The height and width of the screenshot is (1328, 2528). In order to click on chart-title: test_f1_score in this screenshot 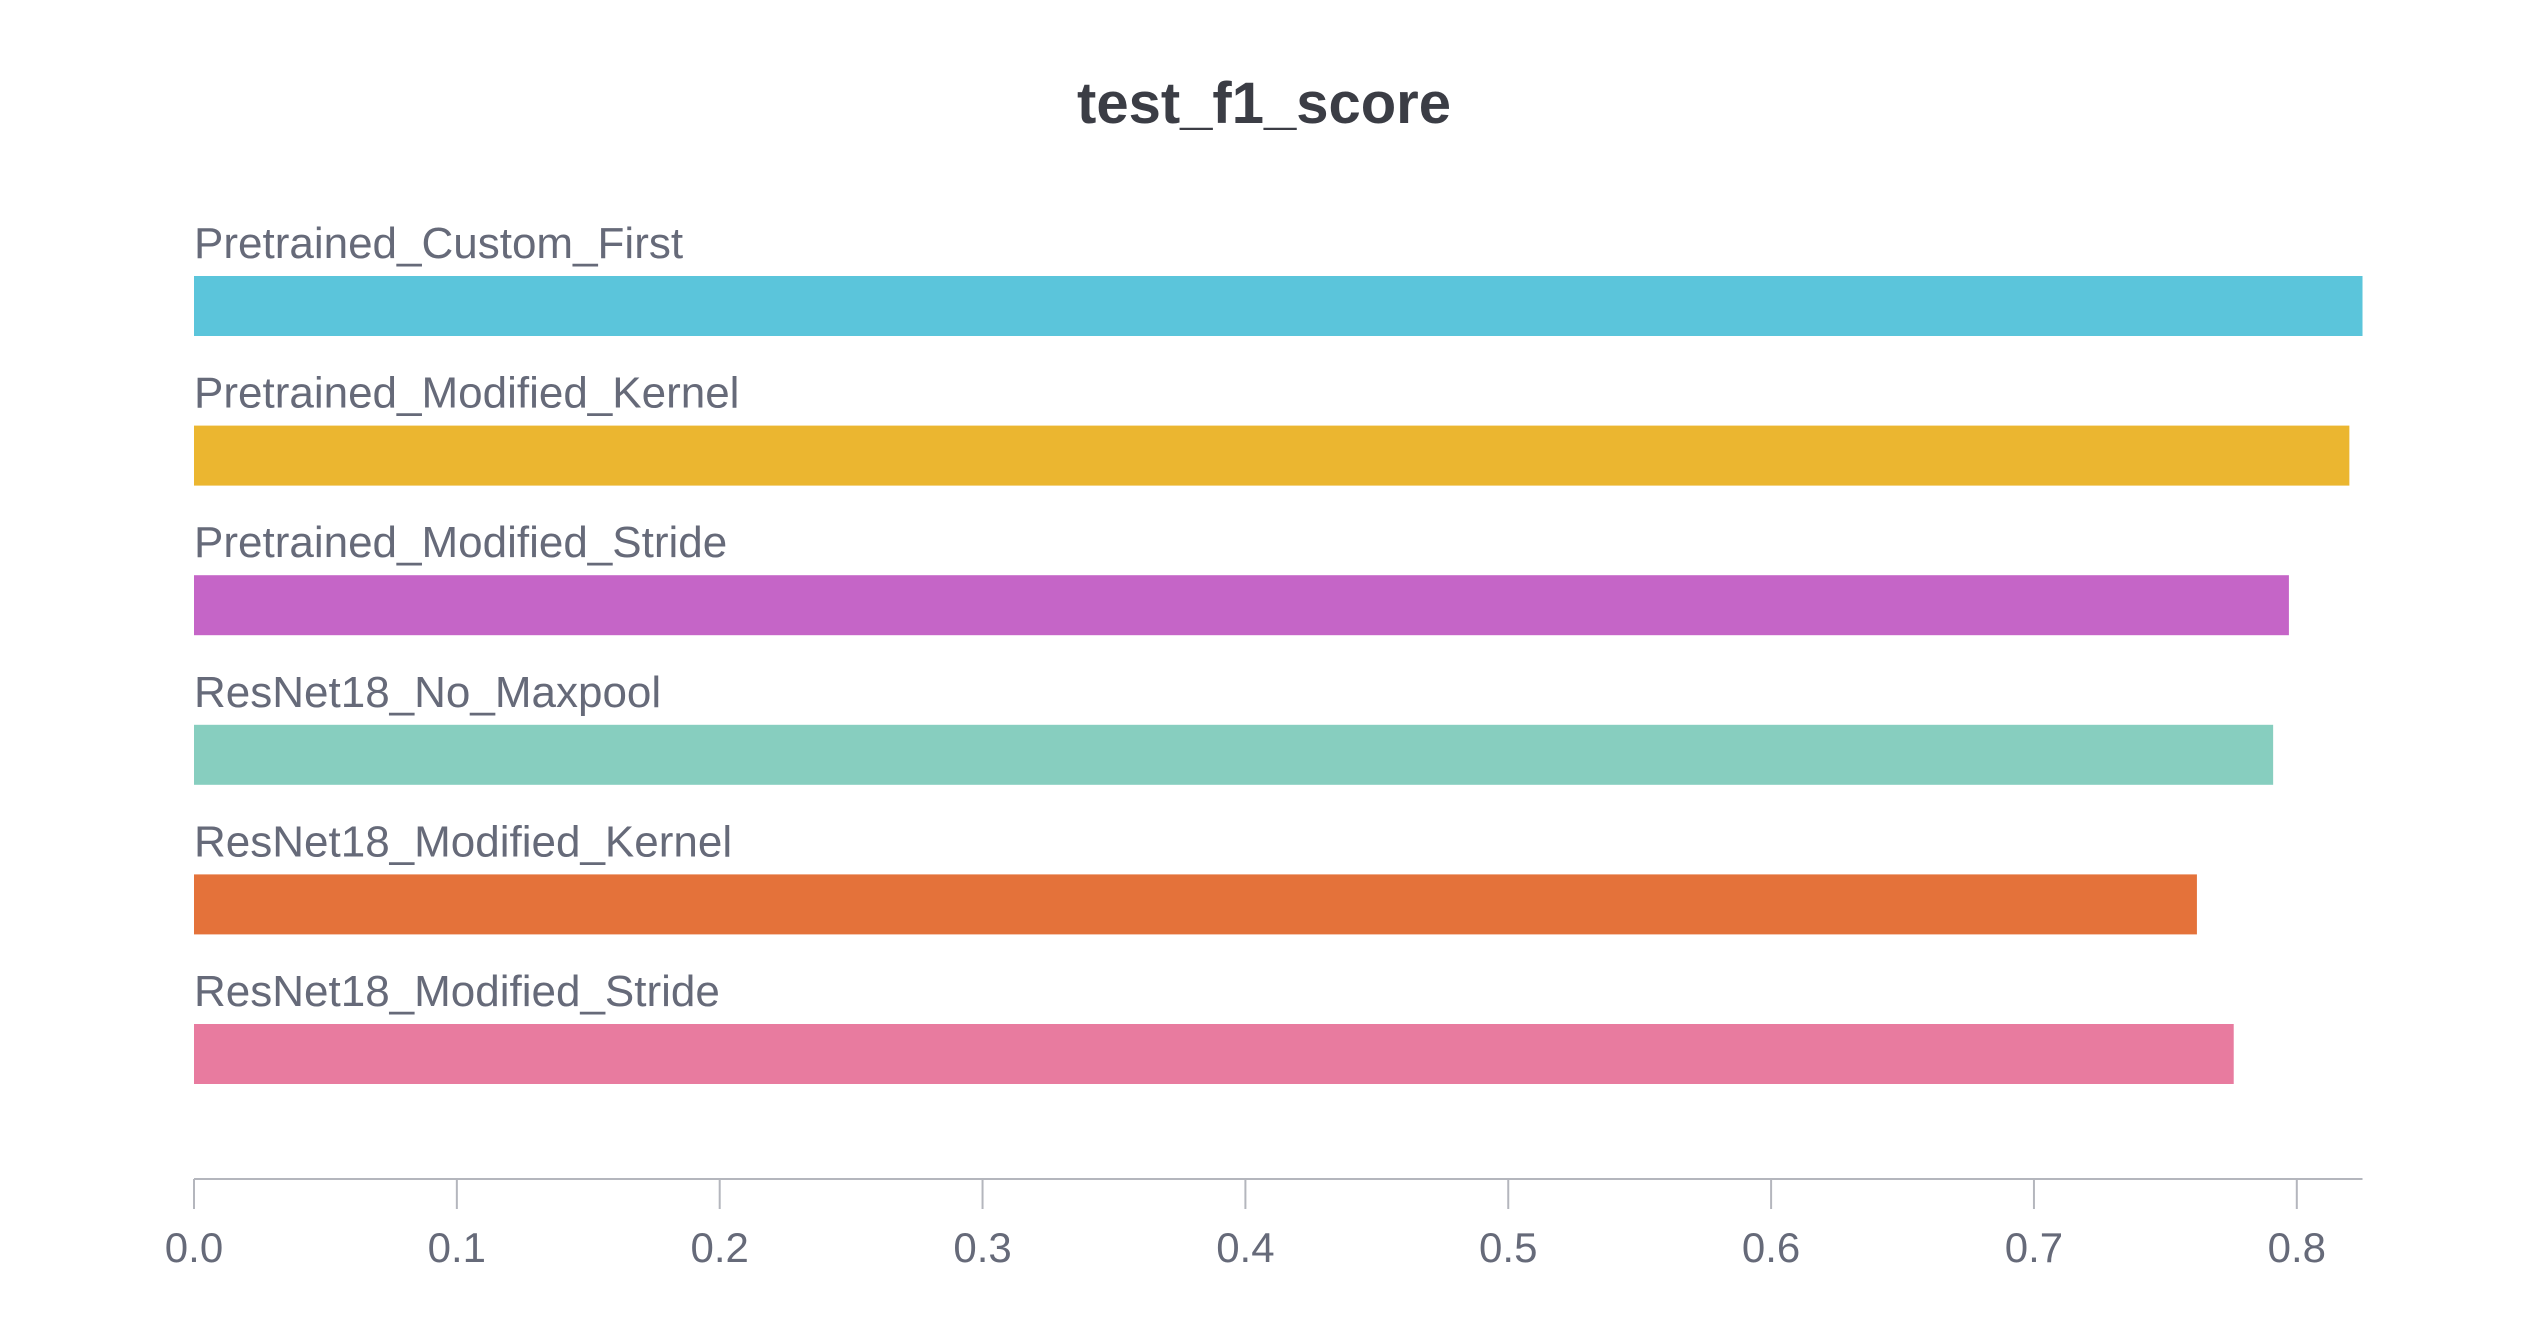, I will do `click(1264, 103)`.